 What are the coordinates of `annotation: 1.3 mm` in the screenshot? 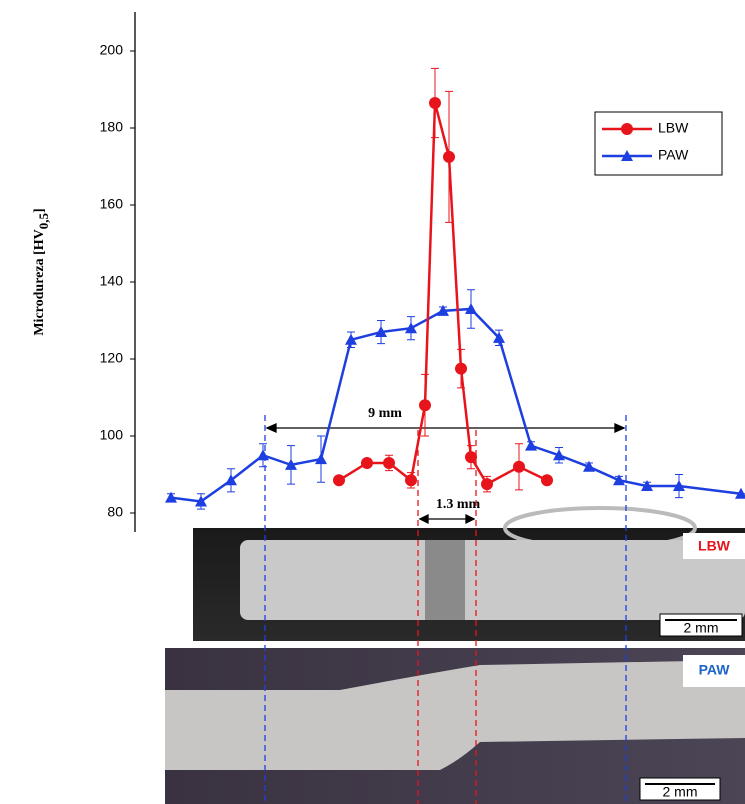 It's located at (458, 504).